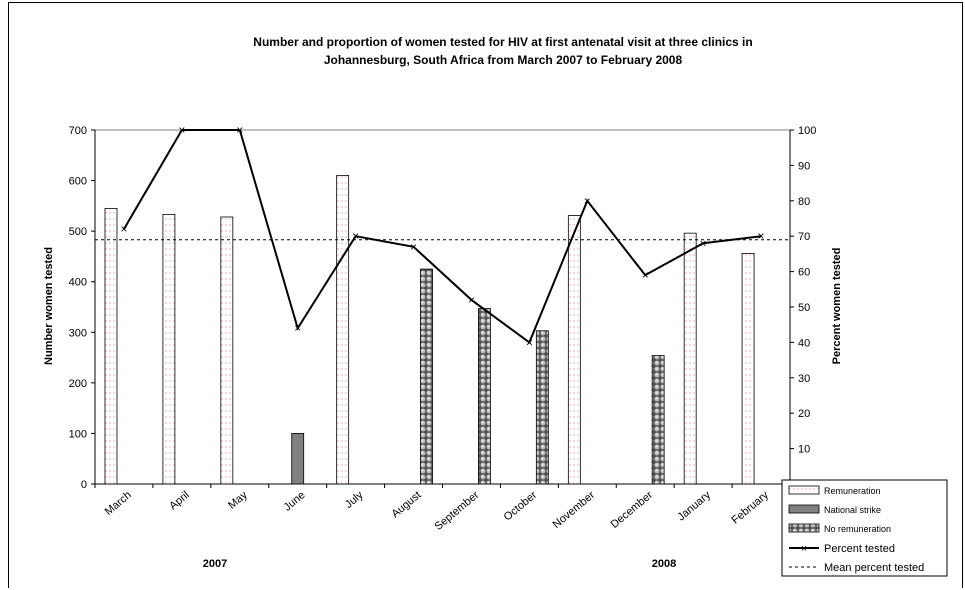 This screenshot has width=965, height=590. I want to click on legend-label-national-strike: National strike, so click(852, 510).